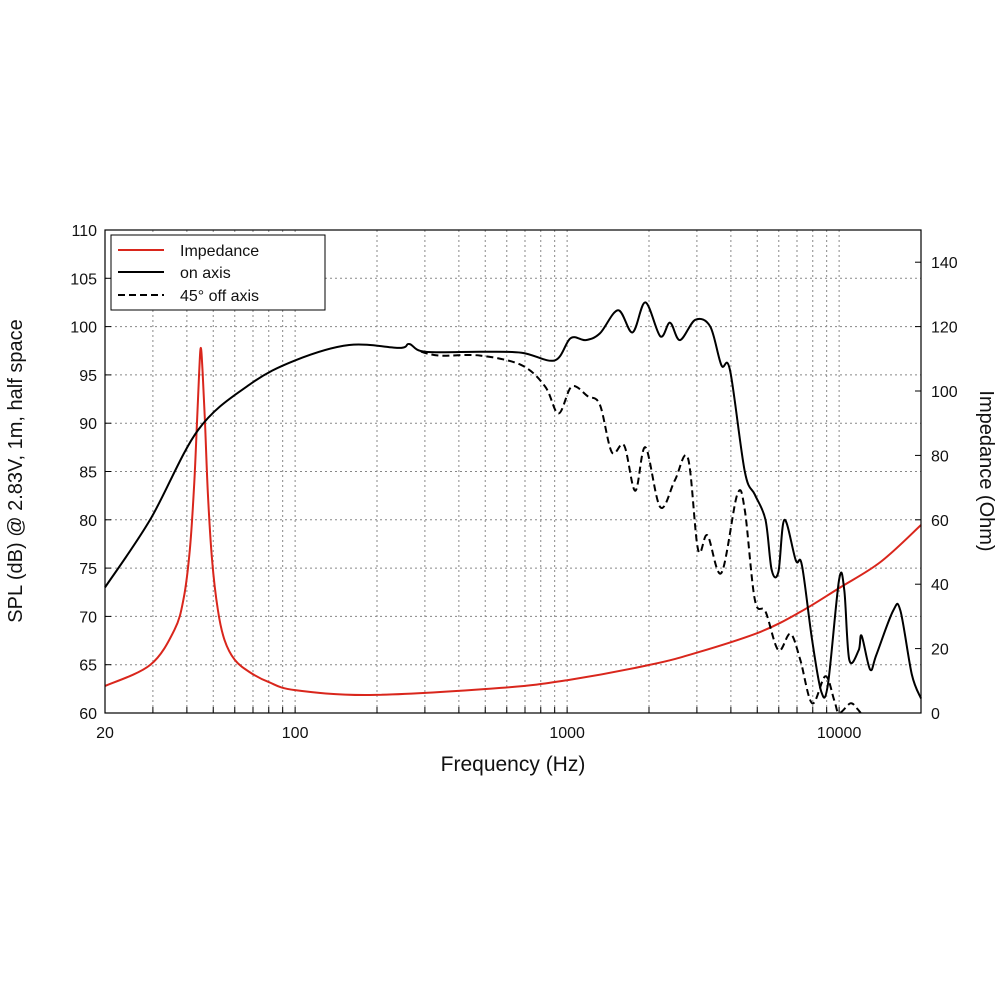 The height and width of the screenshot is (1000, 1000). I want to click on legend-label-on-axis: on axis, so click(205, 273).